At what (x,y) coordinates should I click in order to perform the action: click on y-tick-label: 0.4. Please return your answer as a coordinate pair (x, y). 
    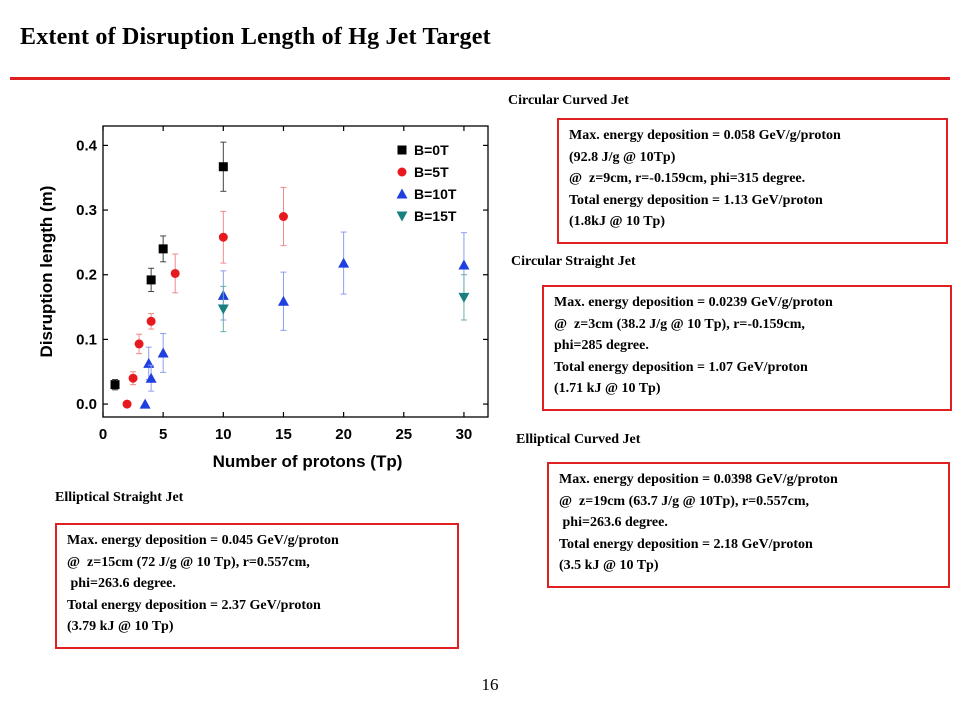
    Looking at the image, I should click on (87, 145).